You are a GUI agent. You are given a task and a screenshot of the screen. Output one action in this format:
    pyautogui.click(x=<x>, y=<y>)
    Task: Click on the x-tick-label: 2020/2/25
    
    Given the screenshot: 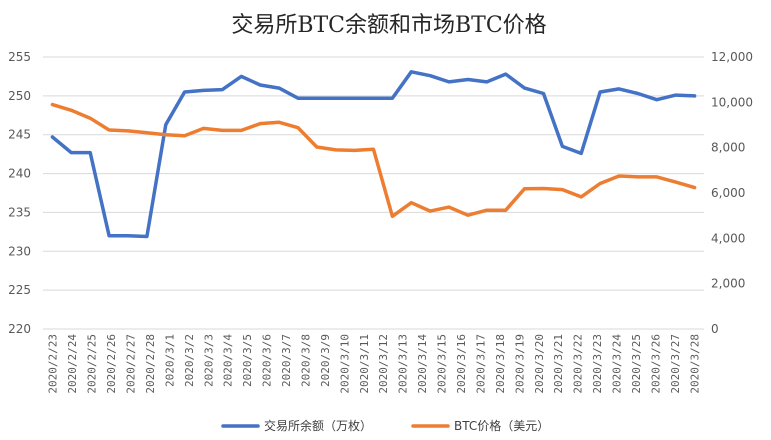 What is the action you would take?
    pyautogui.click(x=92, y=364)
    